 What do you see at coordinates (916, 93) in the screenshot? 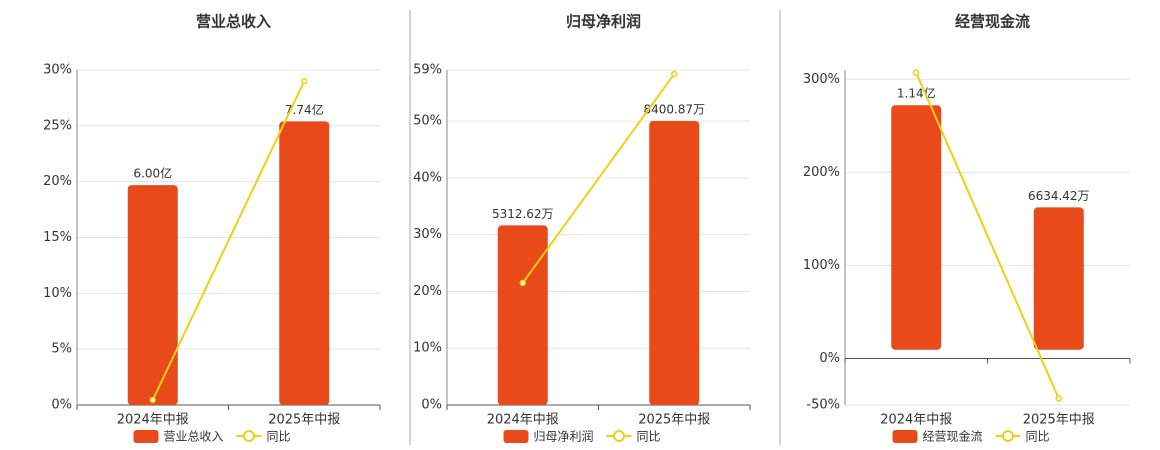
I see `value-label: 1.14亿` at bounding box center [916, 93].